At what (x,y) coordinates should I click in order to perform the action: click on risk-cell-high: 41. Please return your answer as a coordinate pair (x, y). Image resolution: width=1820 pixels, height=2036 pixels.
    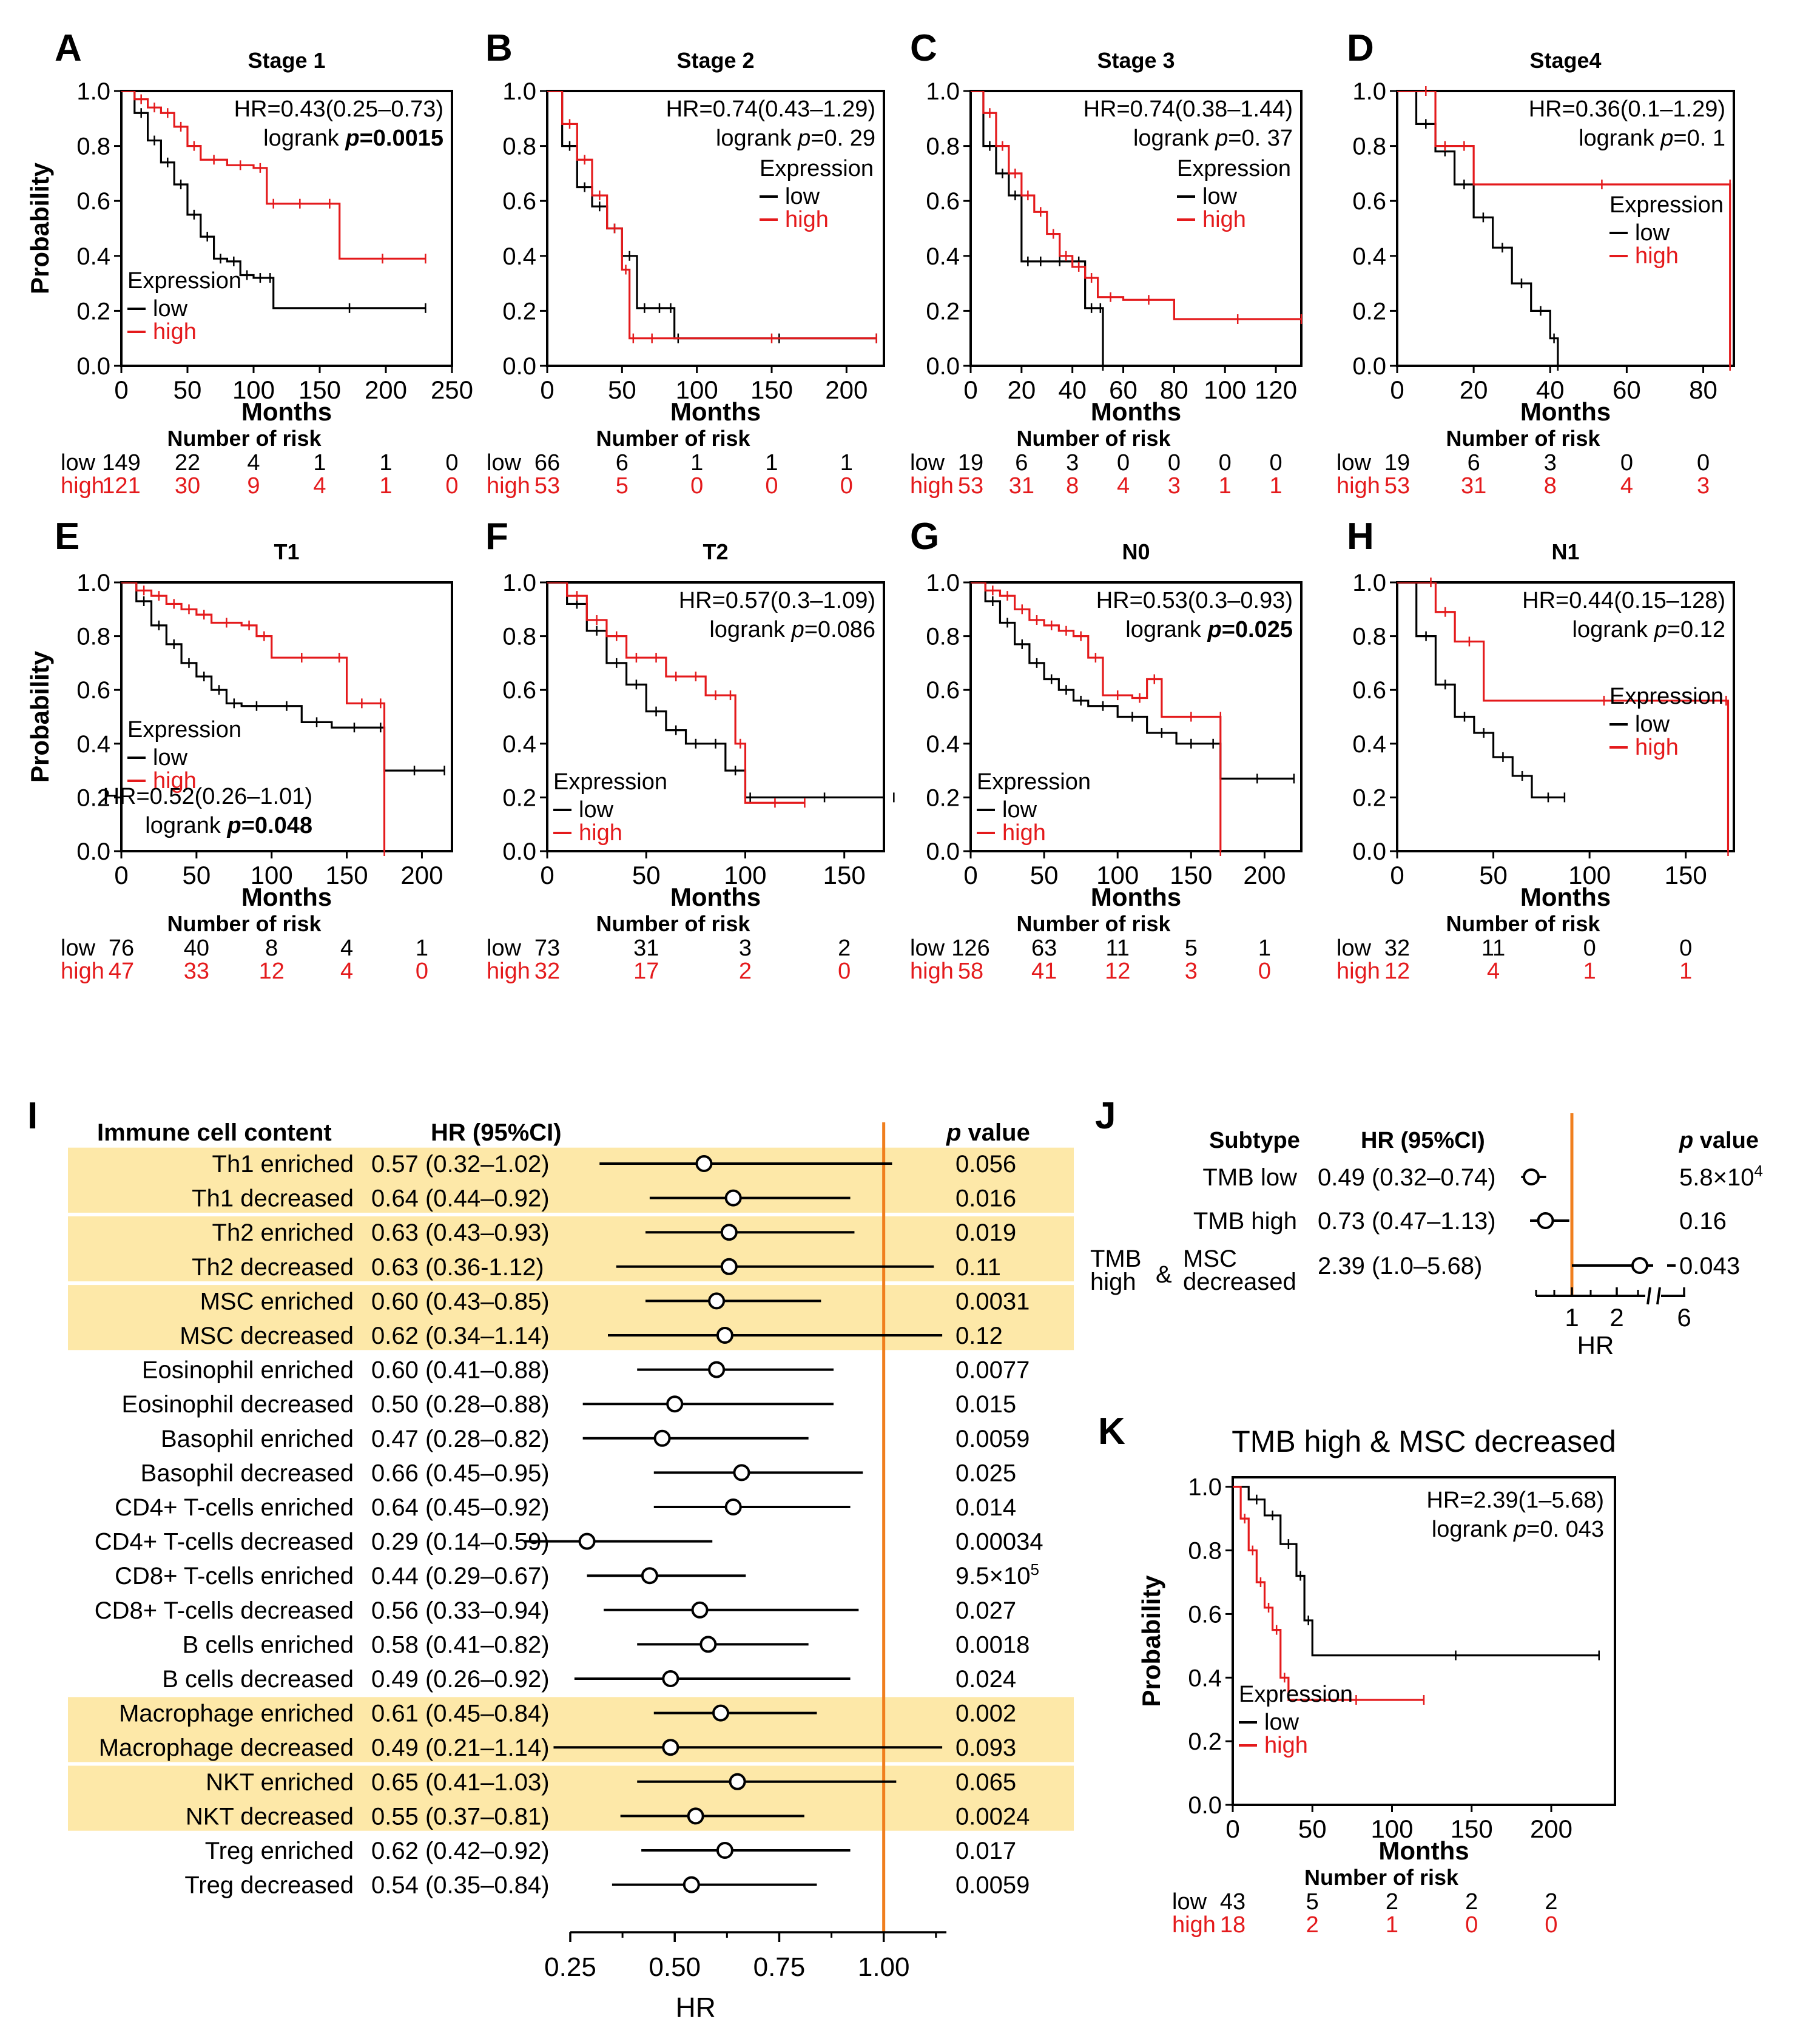
    Looking at the image, I should click on (1044, 971).